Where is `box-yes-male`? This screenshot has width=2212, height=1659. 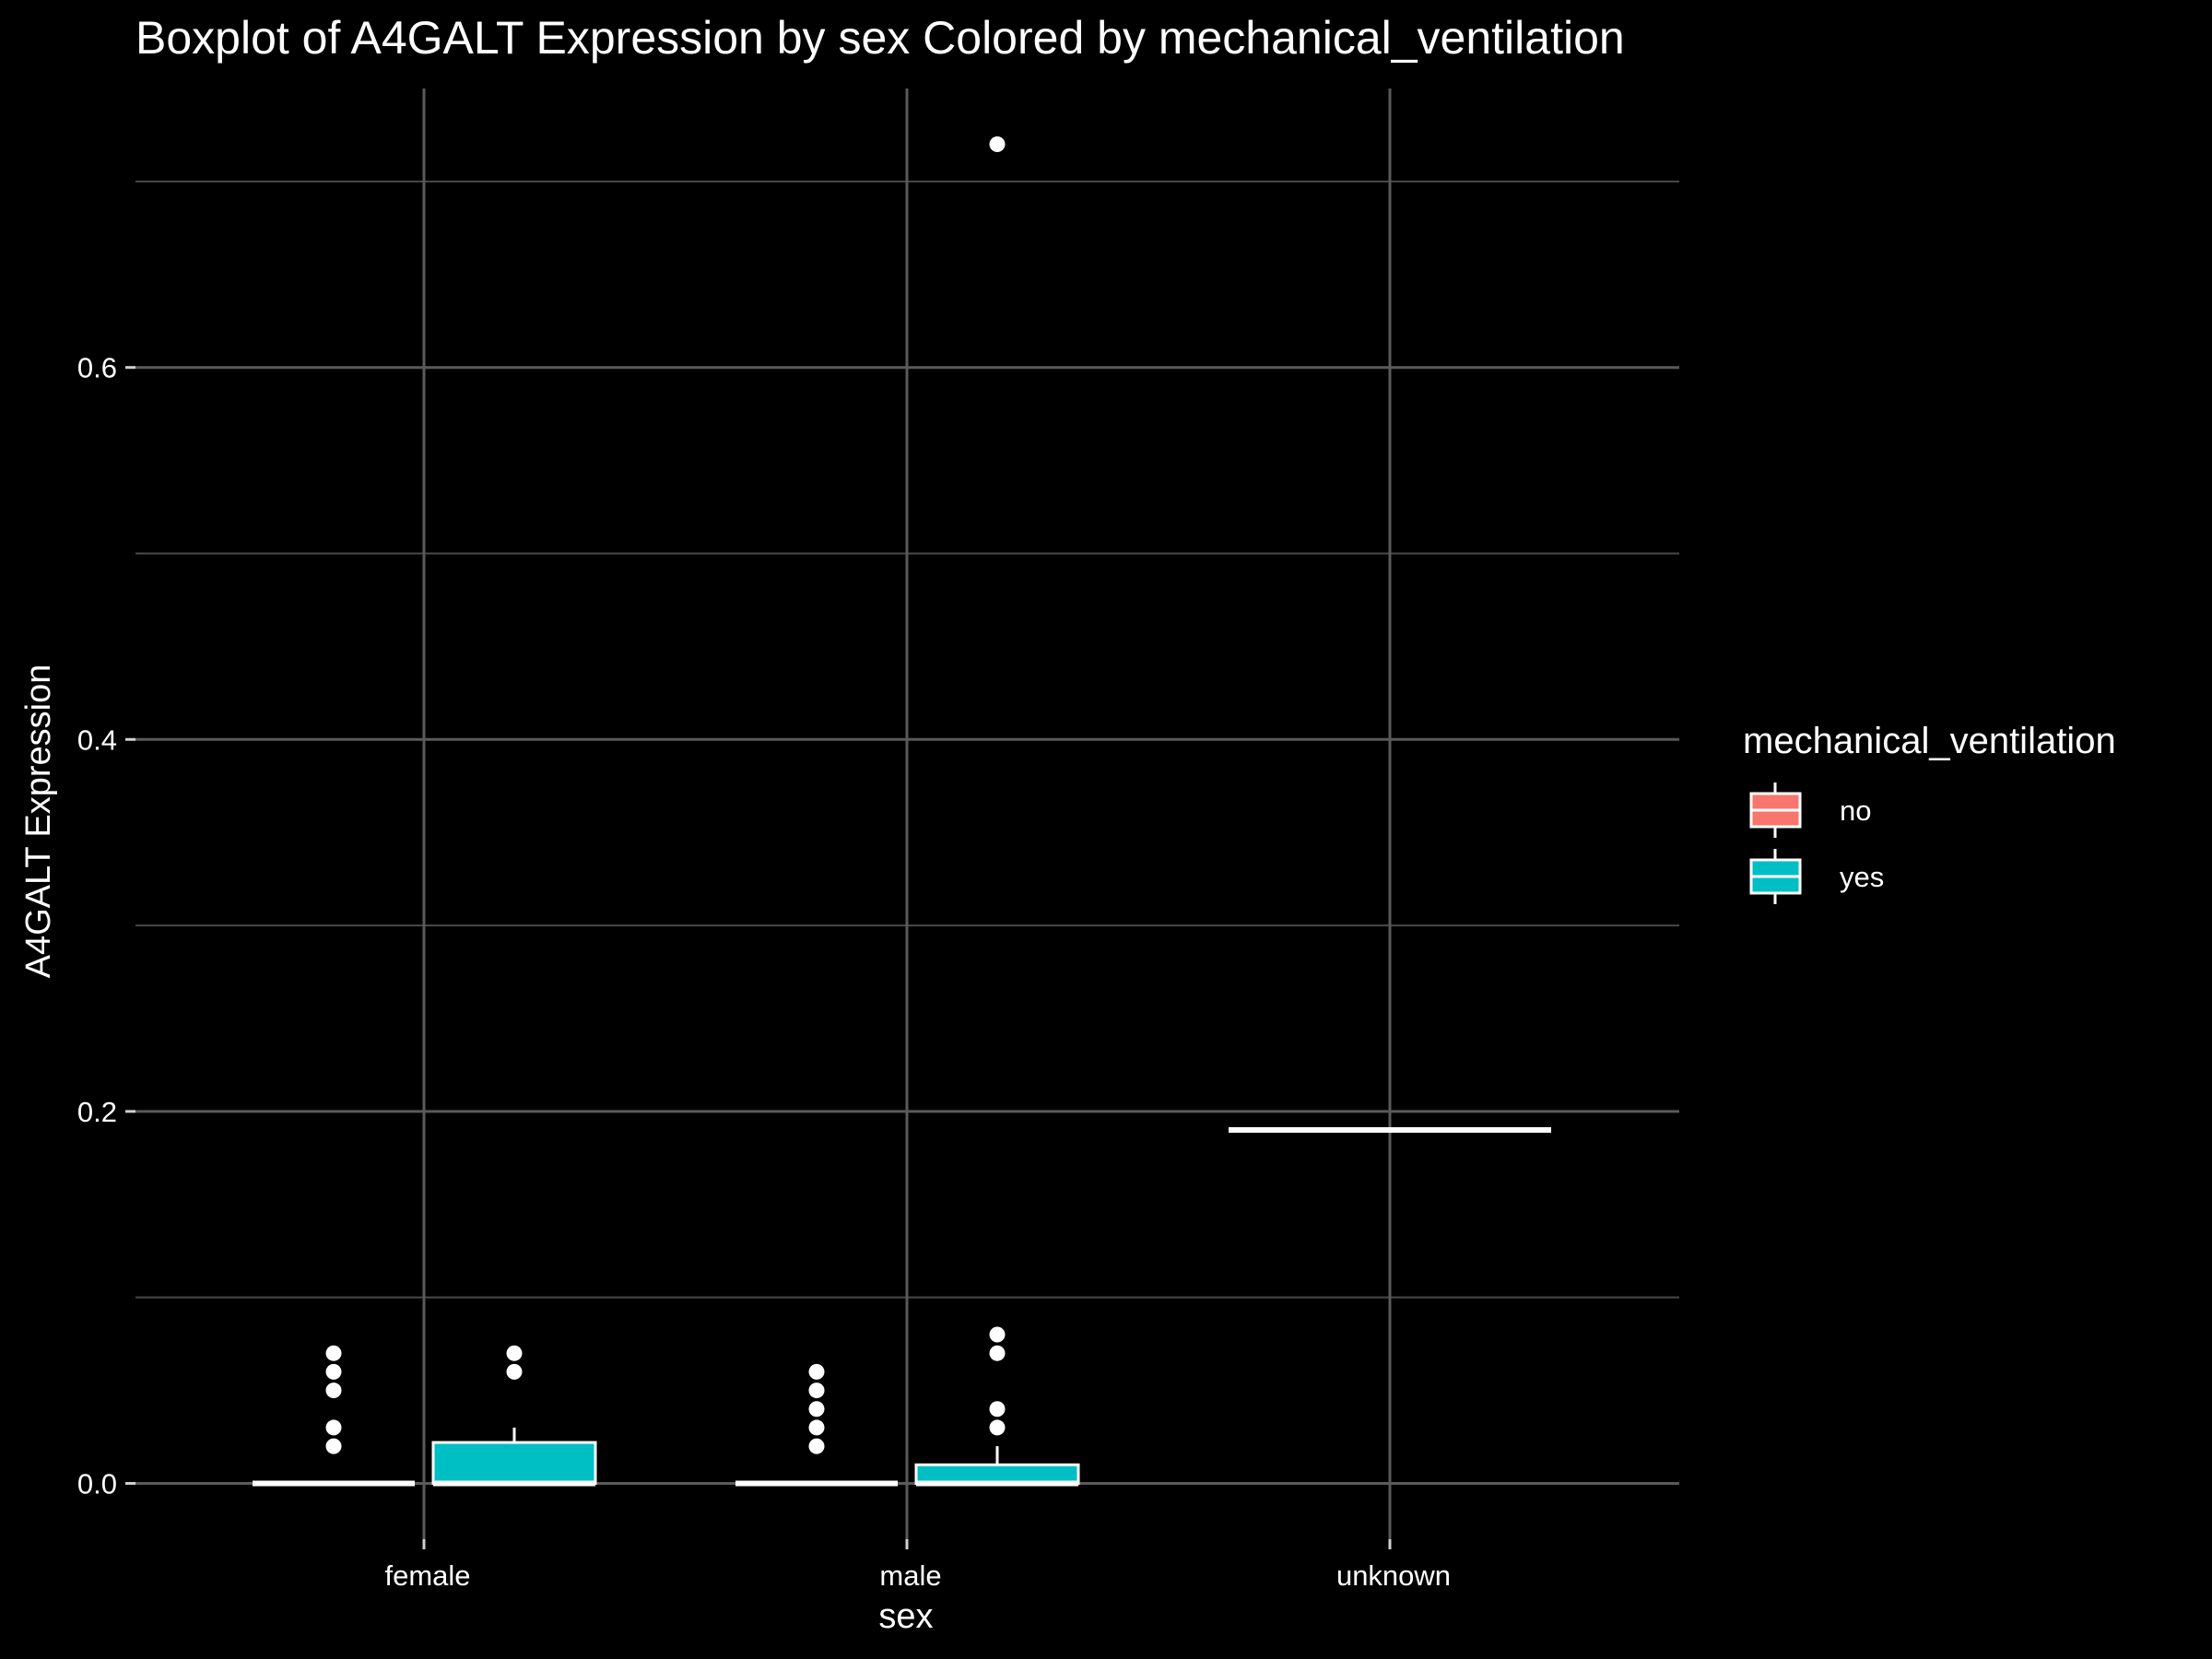 box-yes-male is located at coordinates (997, 811).